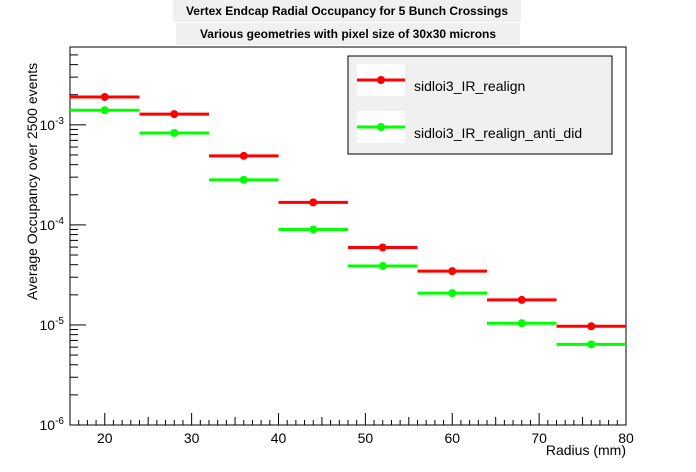 This screenshot has height=472, width=696. Describe the element at coordinates (498, 133) in the screenshot. I see `legend-label-anti-did: sidloi3_IR_realign_anti_did` at that location.